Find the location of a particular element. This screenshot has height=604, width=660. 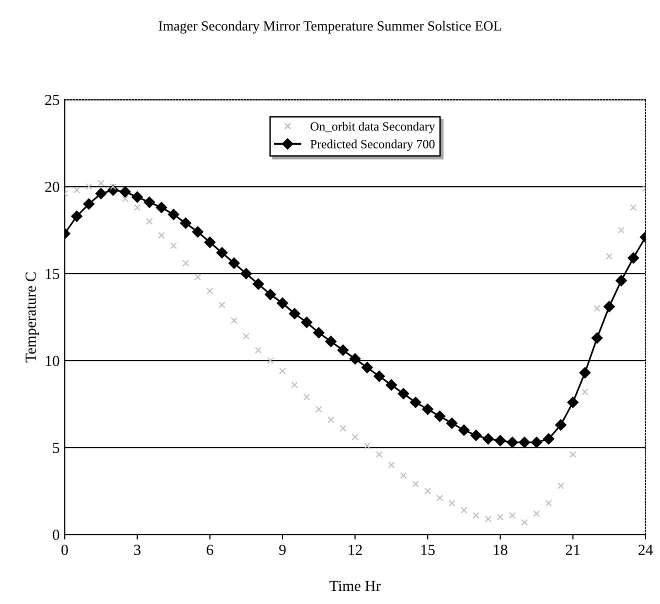

x-tick-label: 6 is located at coordinates (210, 550).